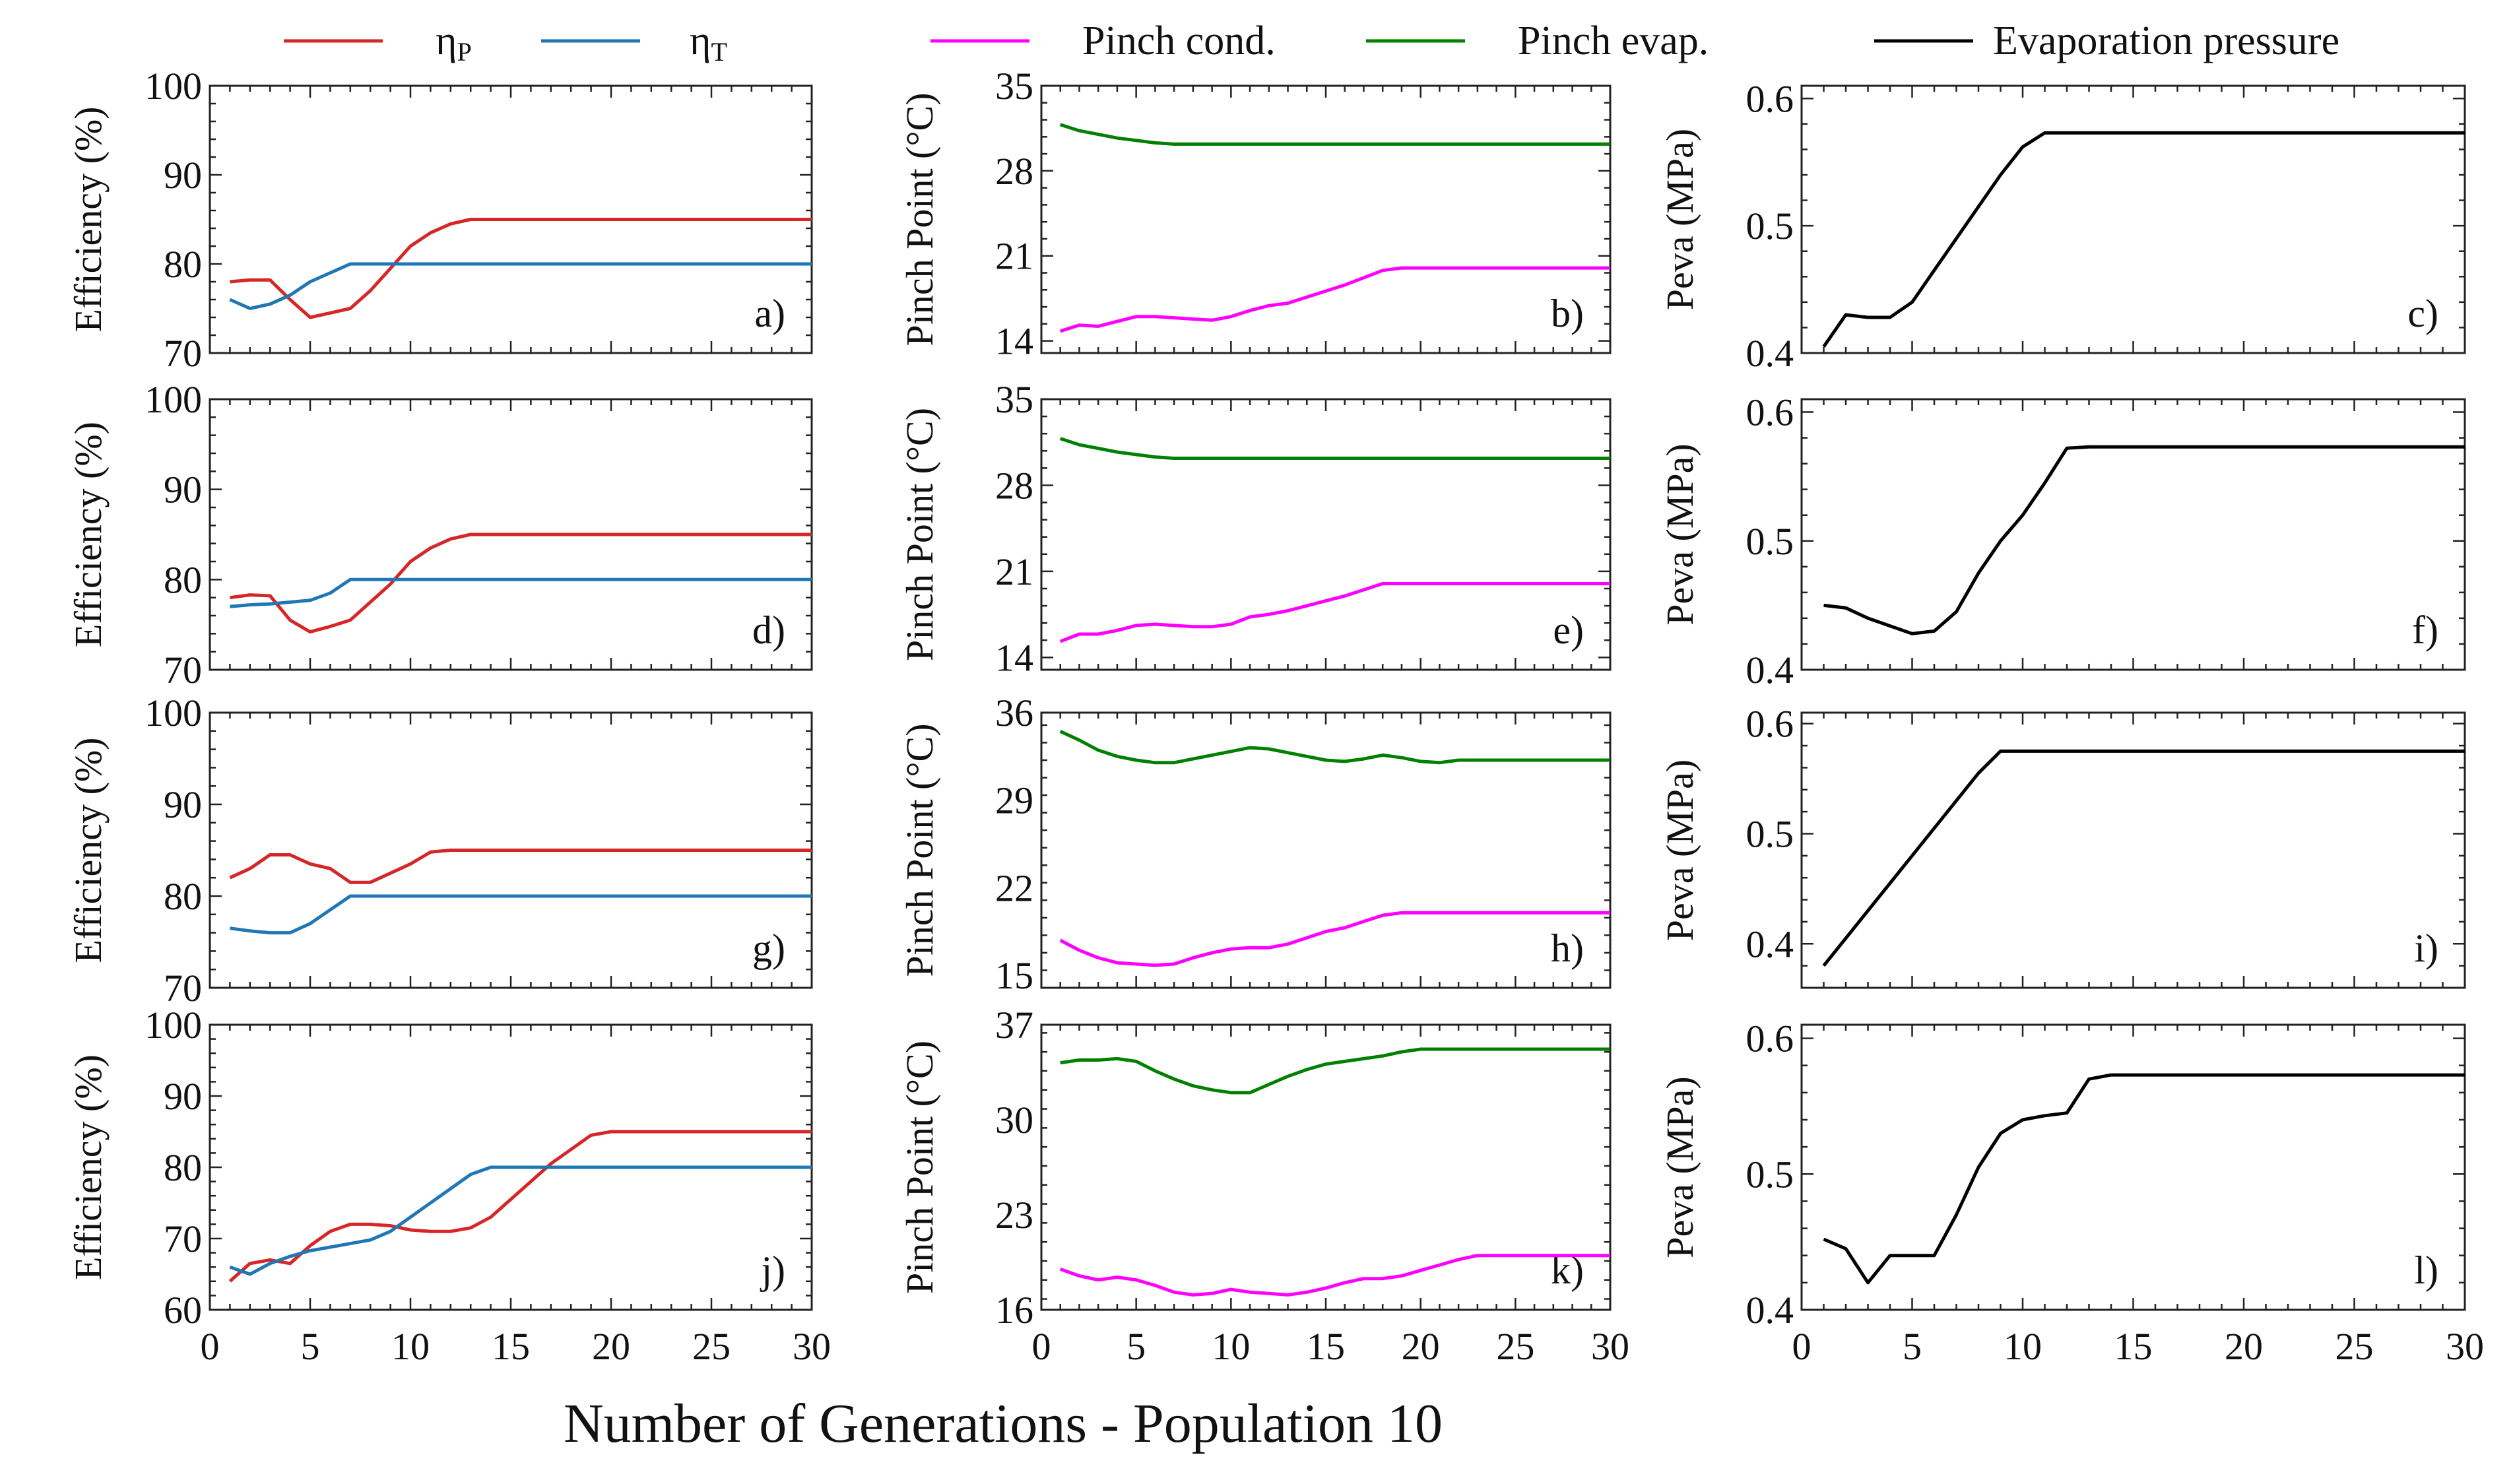 This screenshot has width=2513, height=1484. I want to click on y-tick-label: 37, so click(1014, 1025).